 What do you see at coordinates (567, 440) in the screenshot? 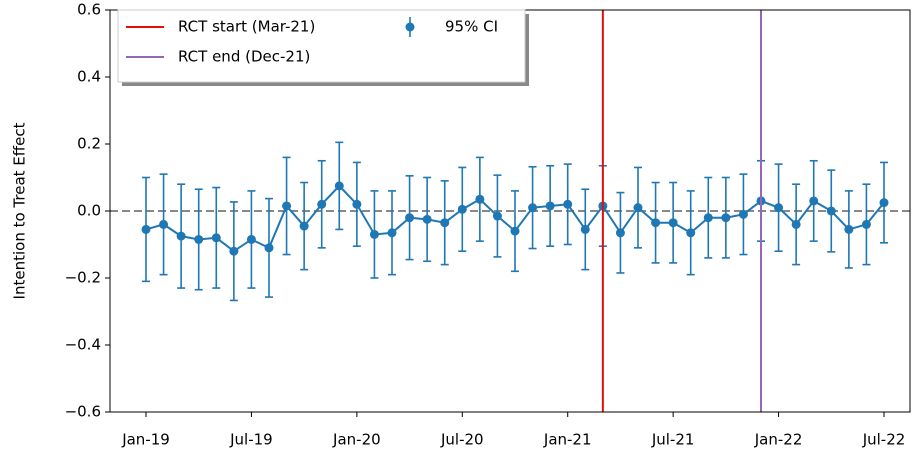
I see `x-tick-label: Jan-21` at bounding box center [567, 440].